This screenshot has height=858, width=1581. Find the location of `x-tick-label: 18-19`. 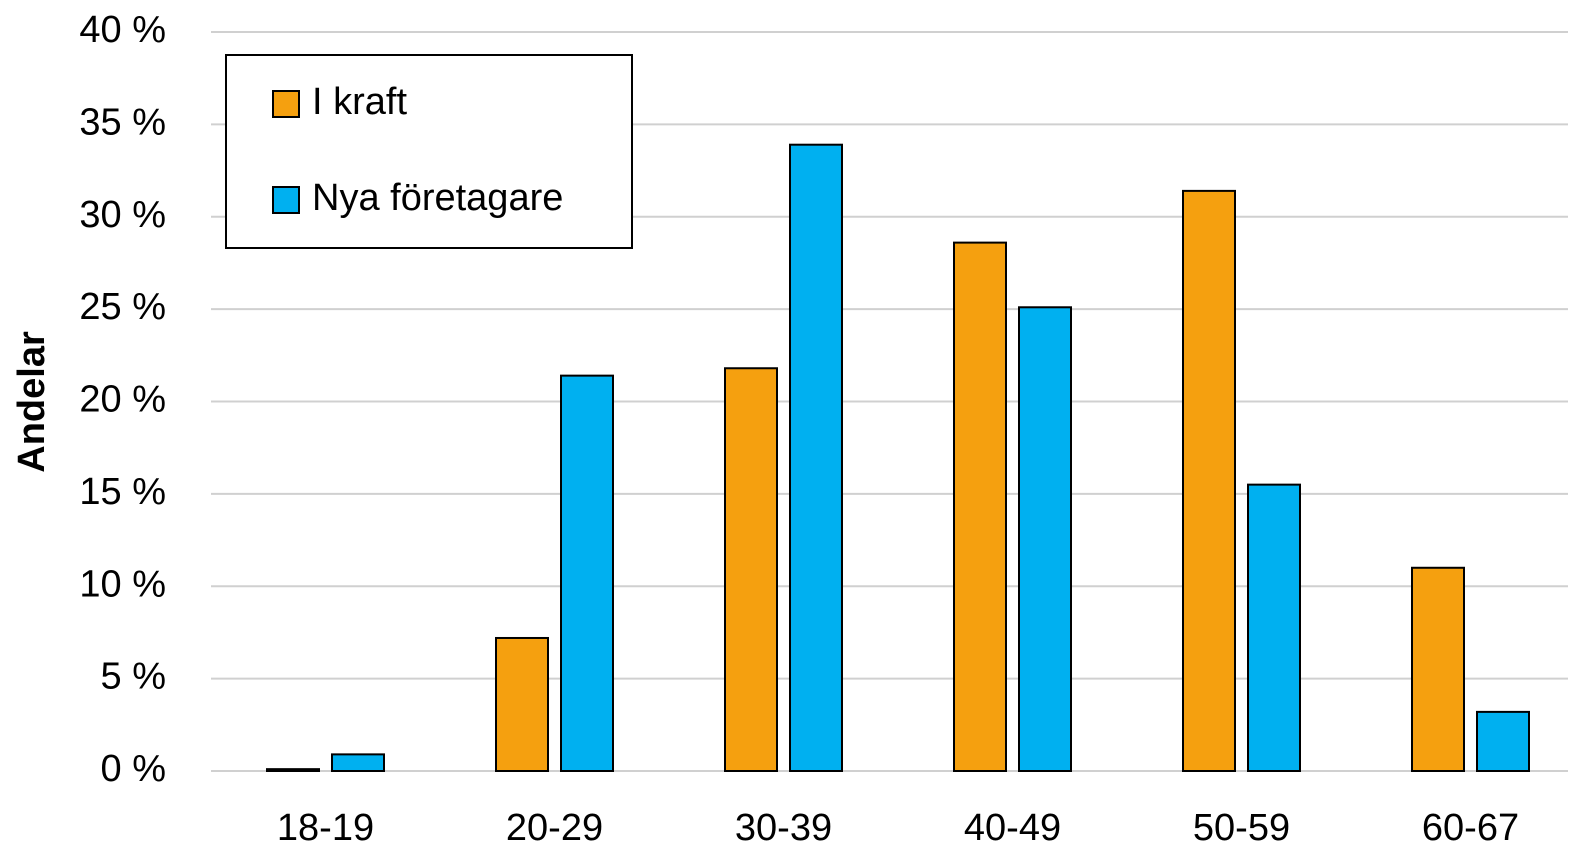

x-tick-label: 18-19 is located at coordinates (325, 828).